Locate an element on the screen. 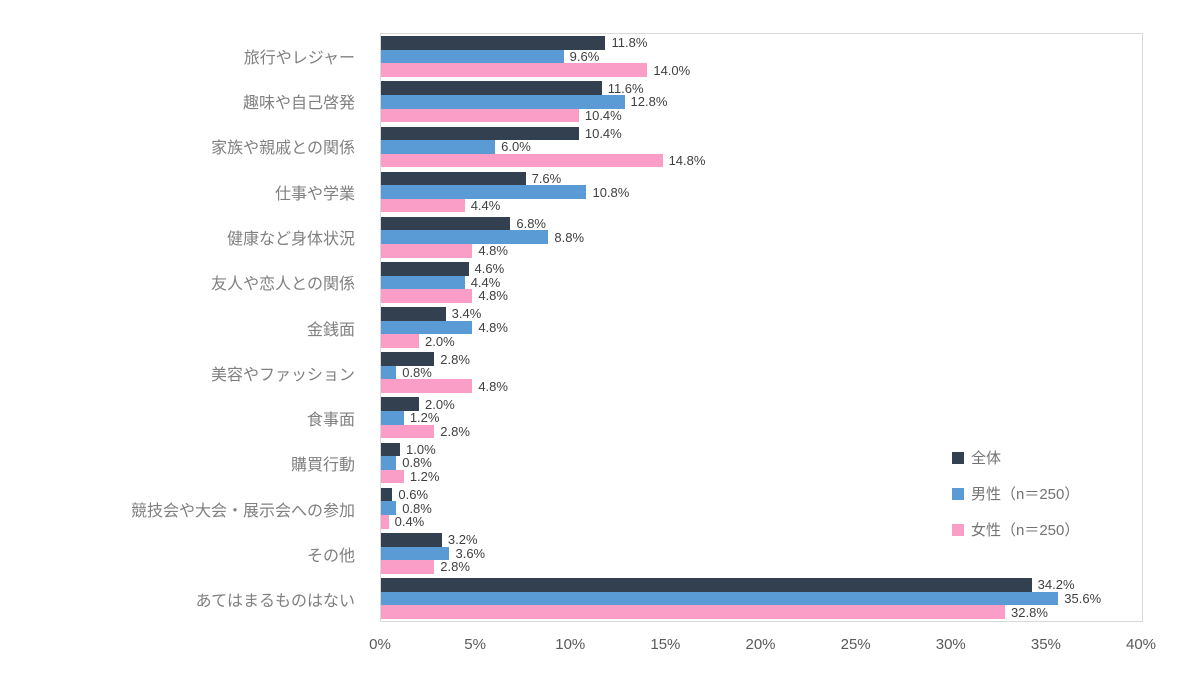  bar-value-label: 11.8% is located at coordinates (629, 43).